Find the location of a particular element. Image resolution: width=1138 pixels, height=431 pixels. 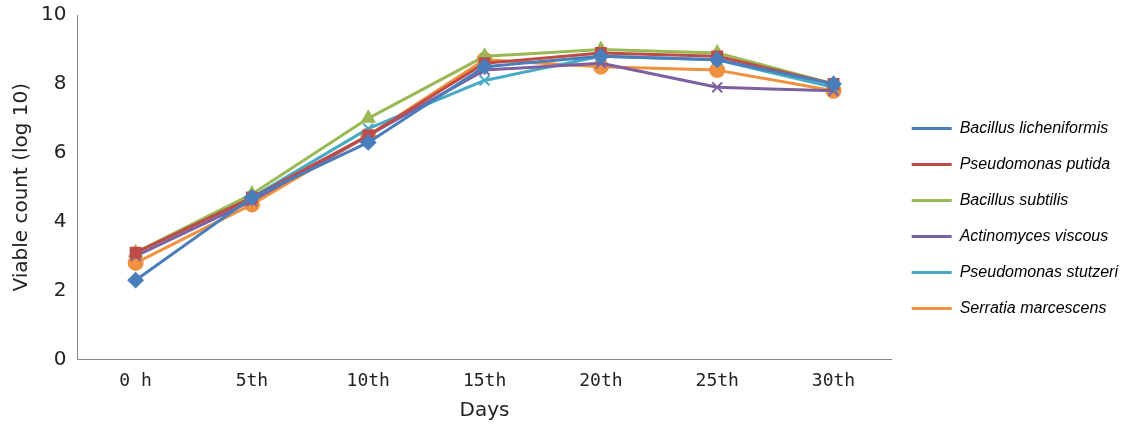

x-tick-label: 5th is located at coordinates (252, 379).